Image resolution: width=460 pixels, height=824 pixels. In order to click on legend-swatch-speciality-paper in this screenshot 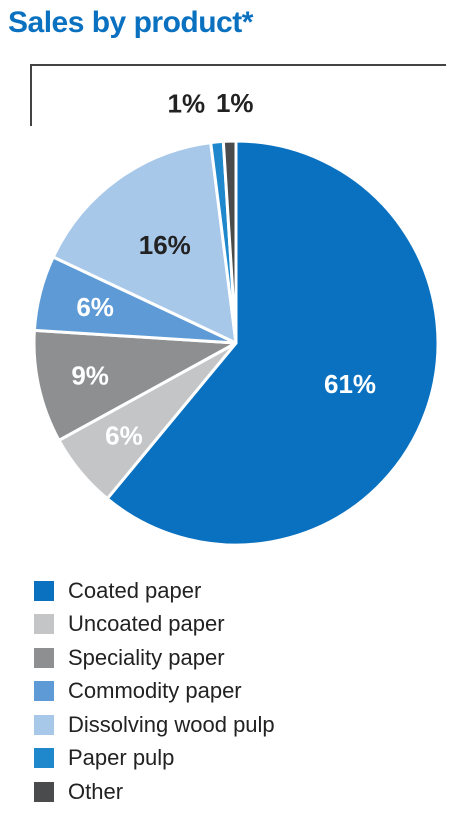, I will do `click(44, 657)`.